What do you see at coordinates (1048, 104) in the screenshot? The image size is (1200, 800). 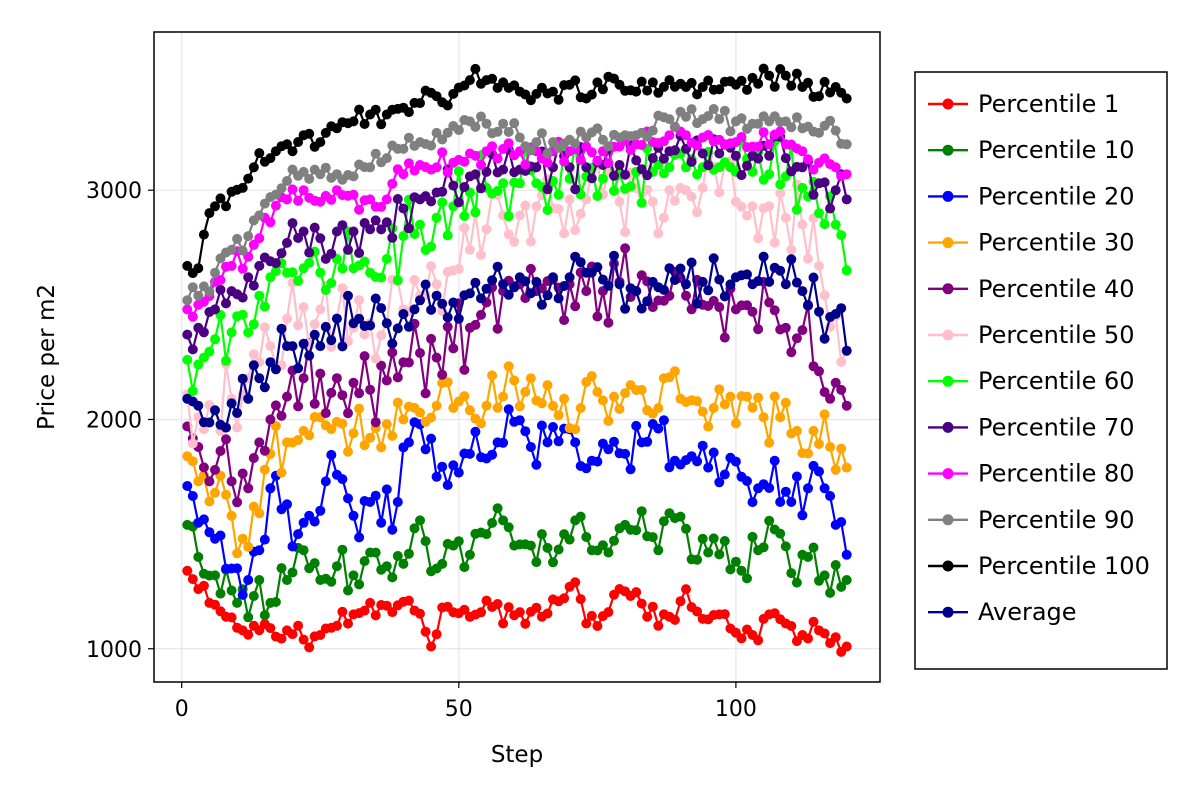 I see `legend-label: Percentile 1` at bounding box center [1048, 104].